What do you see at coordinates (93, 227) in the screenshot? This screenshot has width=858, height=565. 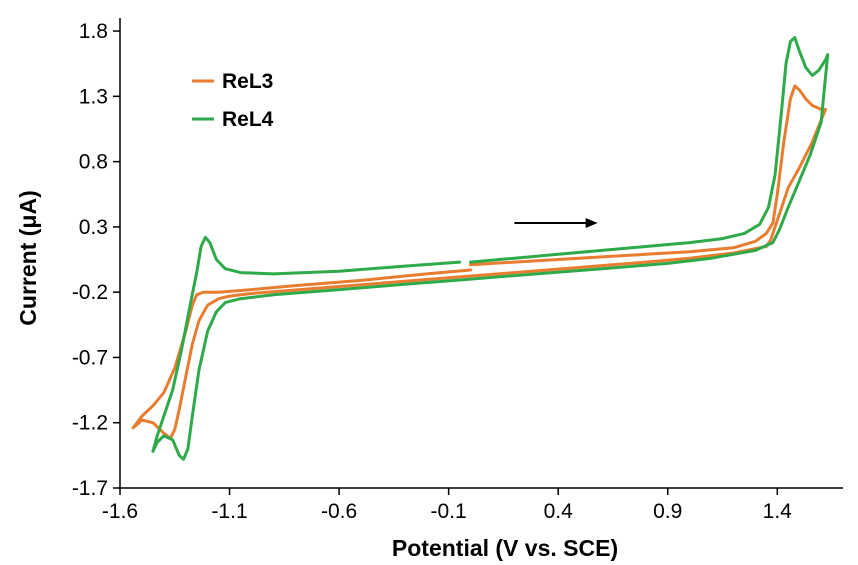 I see `y-tick-label: 0.3` at bounding box center [93, 227].